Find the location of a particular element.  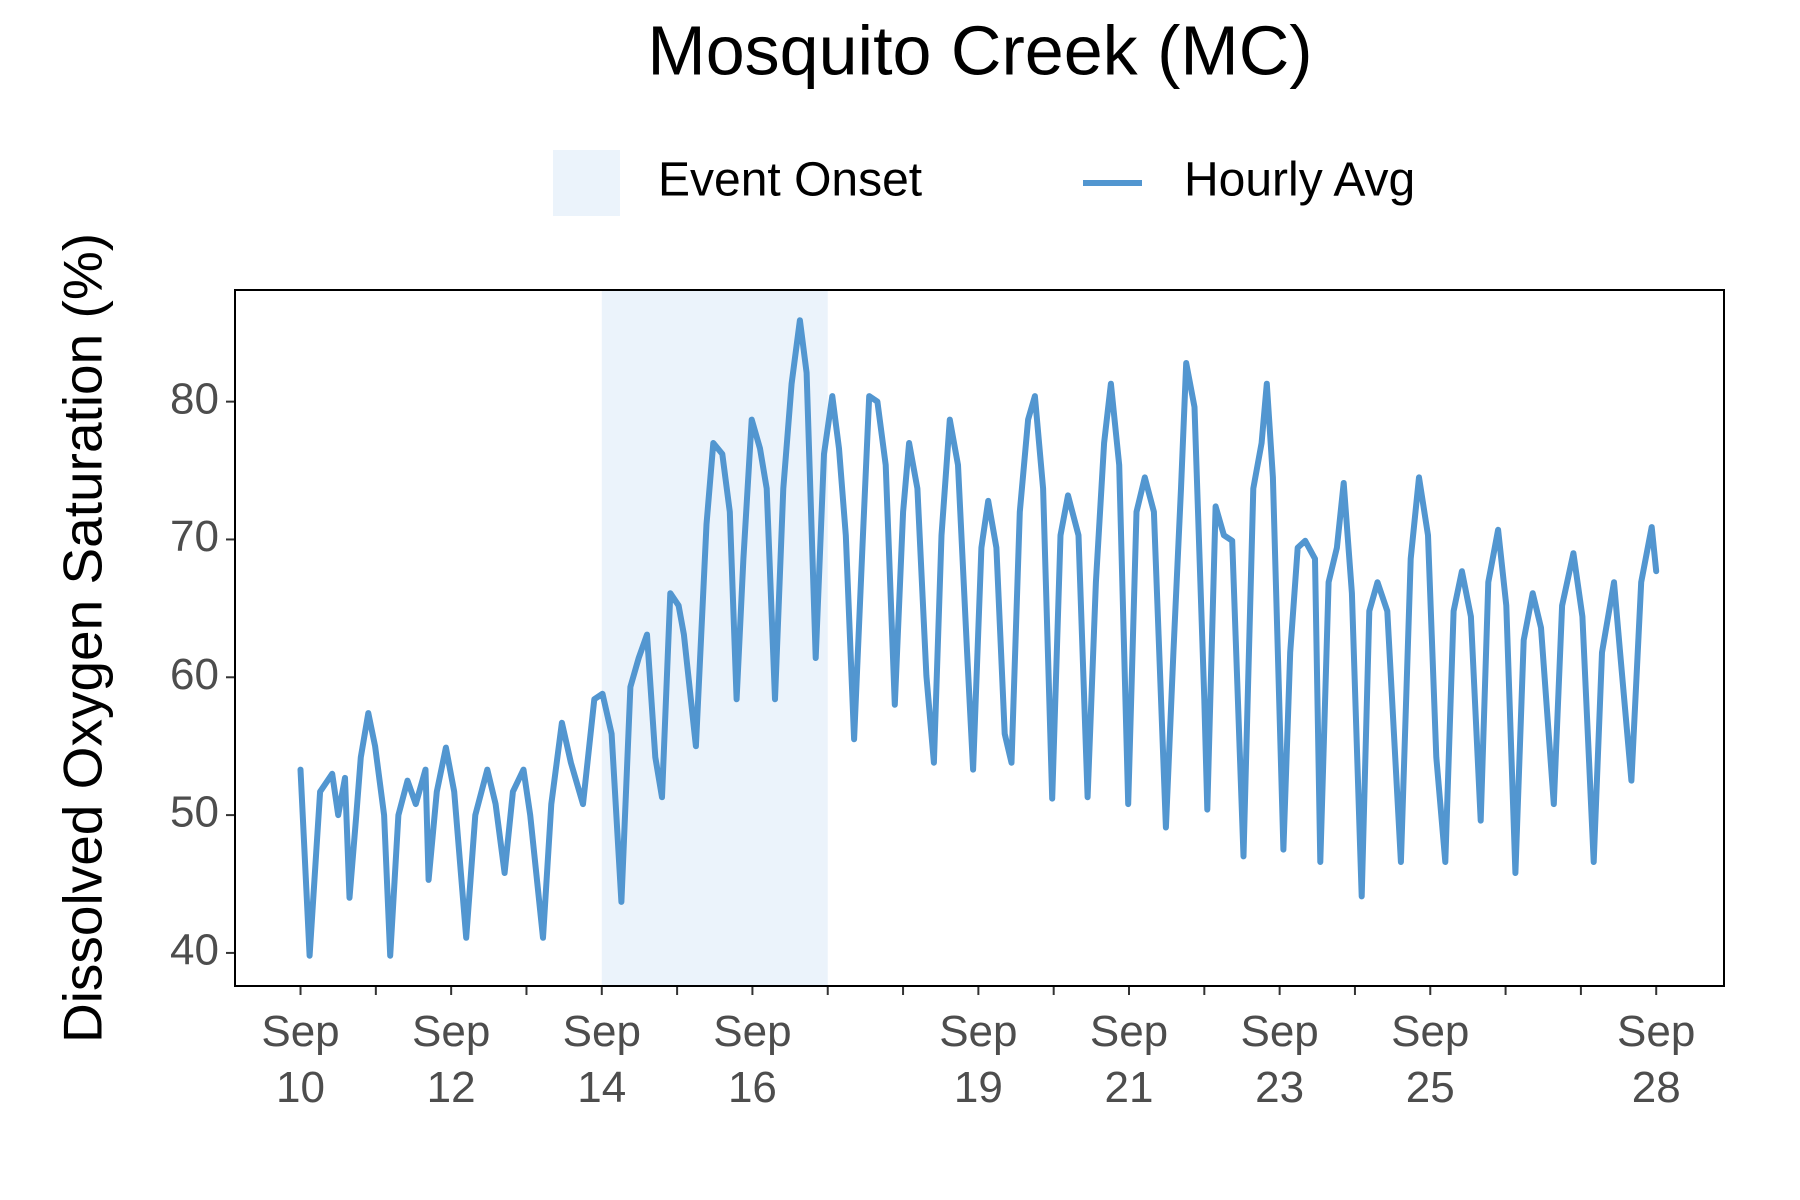

x-tick-label: Sep 28 is located at coordinates (1656, 1059).